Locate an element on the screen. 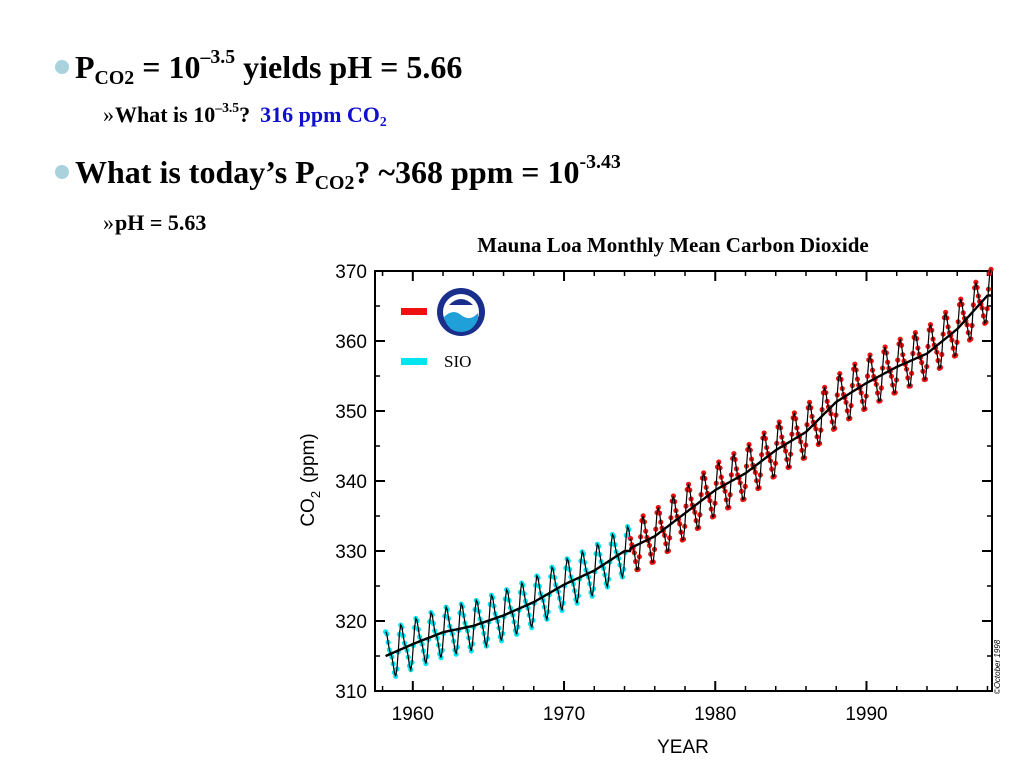 This screenshot has height=768, width=1024. sub1-question-mark: ? is located at coordinates (245, 114).